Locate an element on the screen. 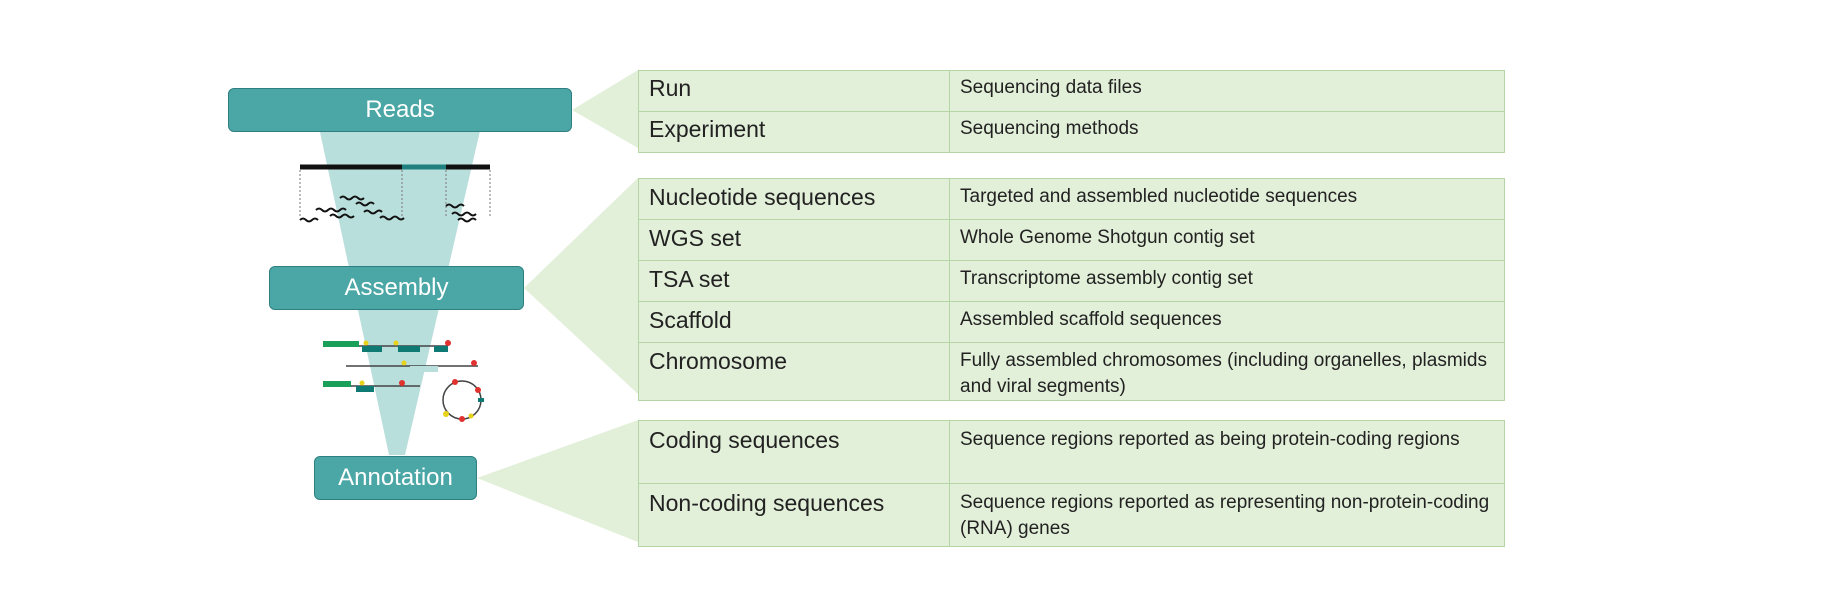 The height and width of the screenshot is (609, 1829). stage-assembly: Assembly is located at coordinates (396, 288).